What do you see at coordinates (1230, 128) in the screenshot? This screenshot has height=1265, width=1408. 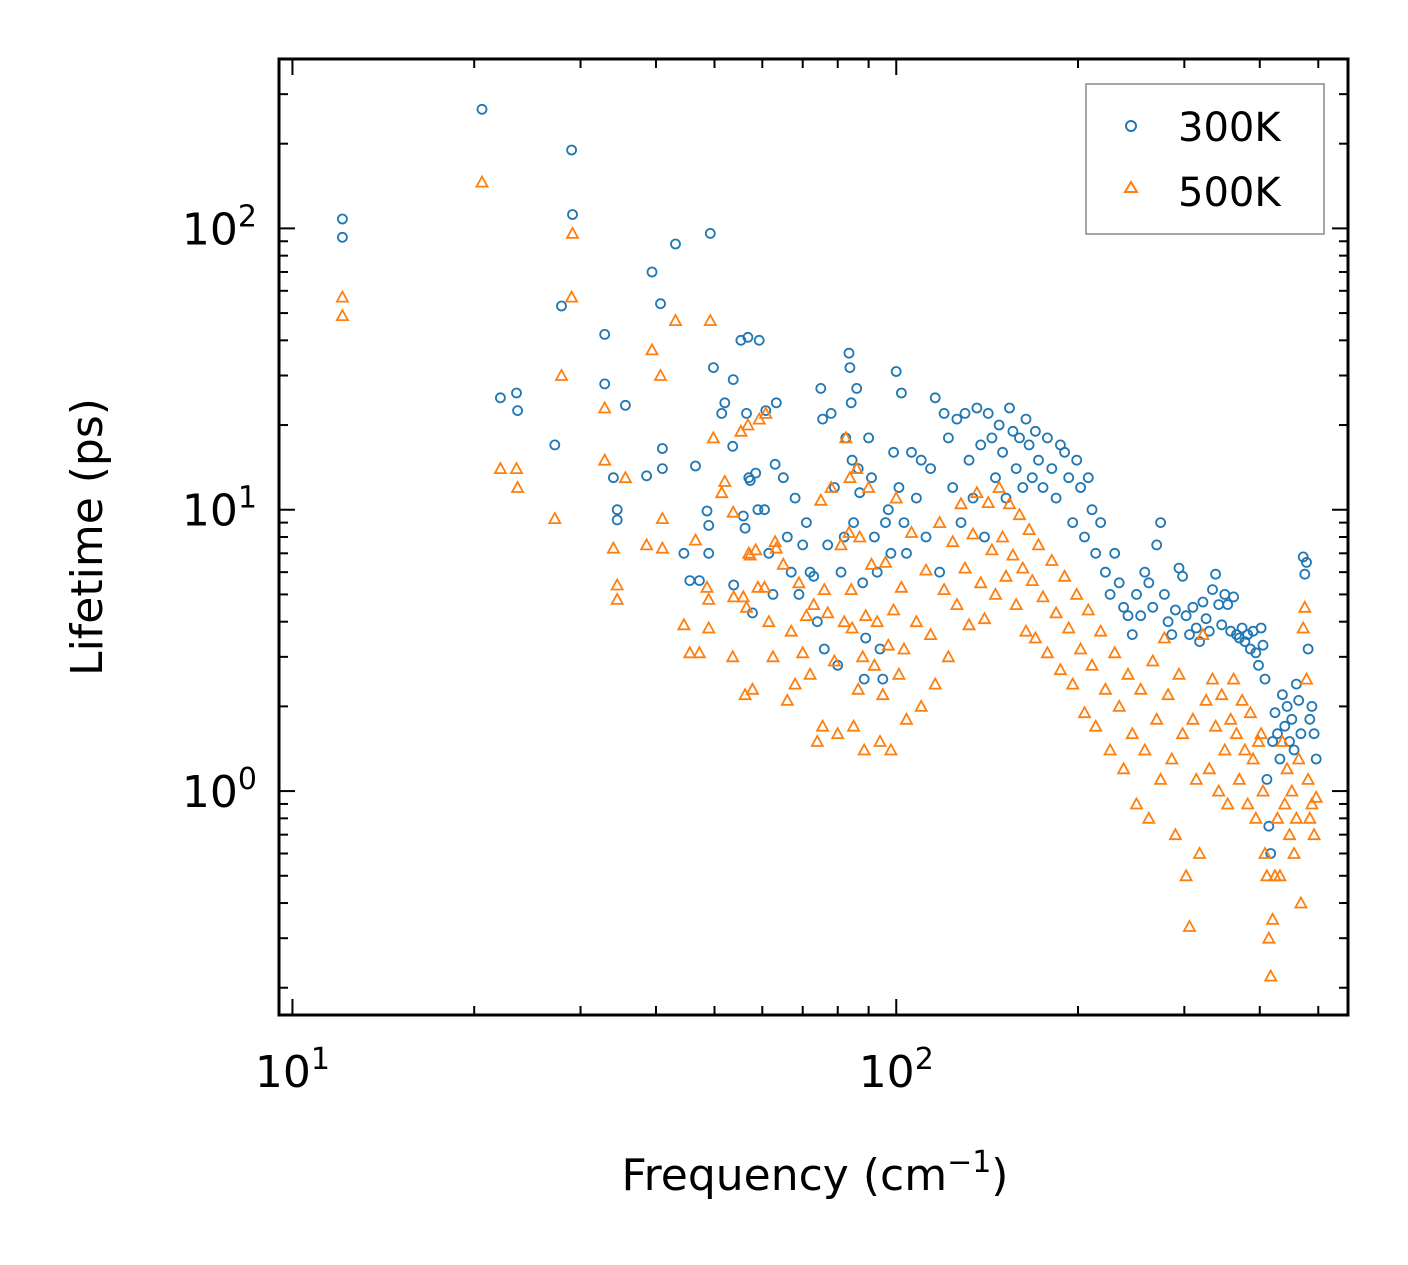 I see `legend-300k-label: 300K` at bounding box center [1230, 128].